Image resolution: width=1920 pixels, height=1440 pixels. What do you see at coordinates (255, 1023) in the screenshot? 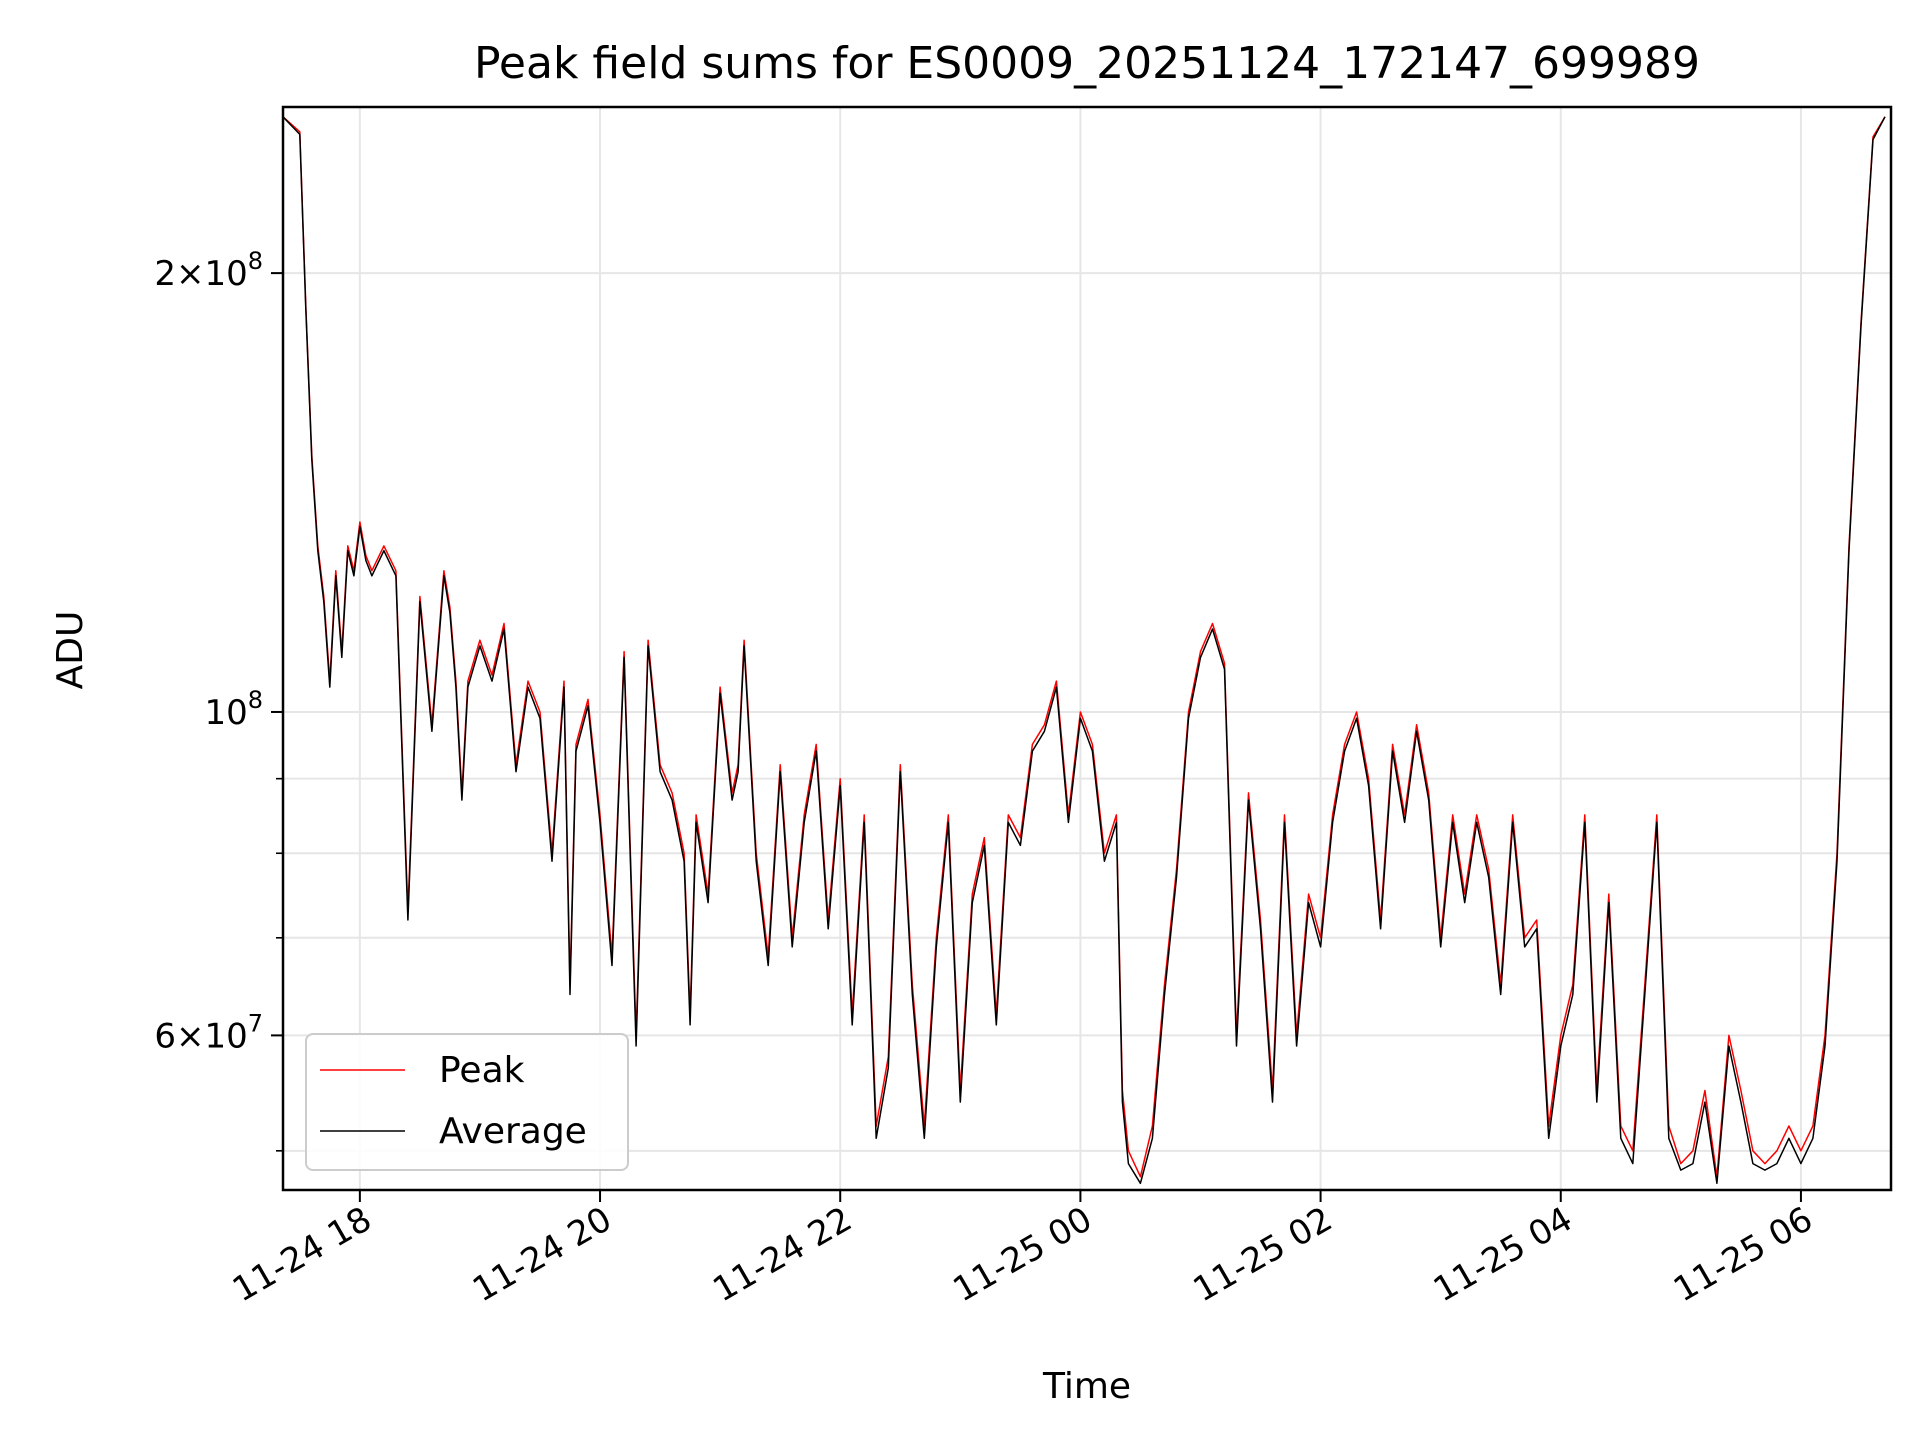
I see `y-tick-exponent: 7` at bounding box center [255, 1023].